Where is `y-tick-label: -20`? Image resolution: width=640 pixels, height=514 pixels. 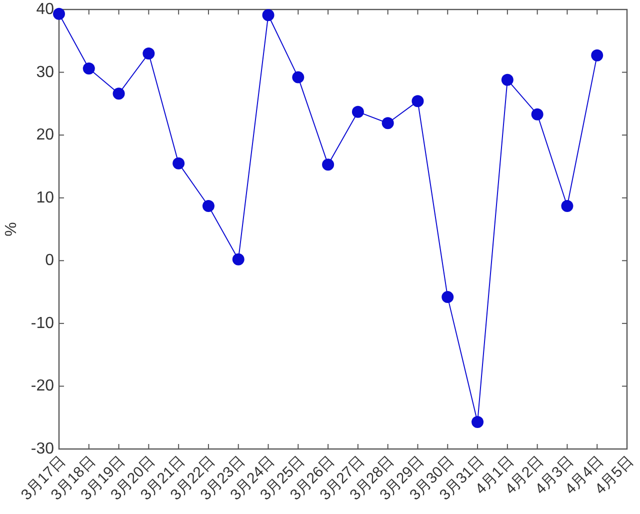 y-tick-label: -20 is located at coordinates (42, 386).